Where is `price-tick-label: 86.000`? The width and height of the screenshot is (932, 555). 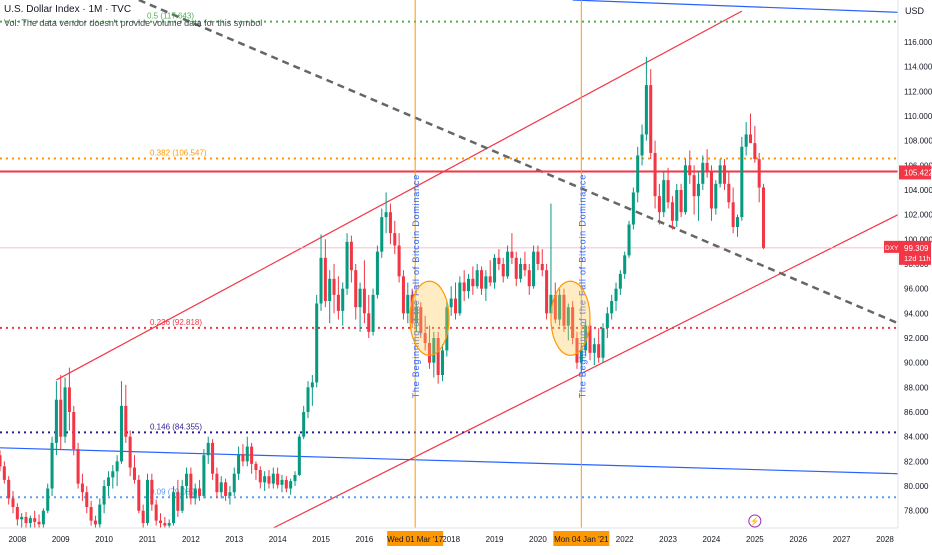 price-tick-label: 86.000 is located at coordinates (916, 412).